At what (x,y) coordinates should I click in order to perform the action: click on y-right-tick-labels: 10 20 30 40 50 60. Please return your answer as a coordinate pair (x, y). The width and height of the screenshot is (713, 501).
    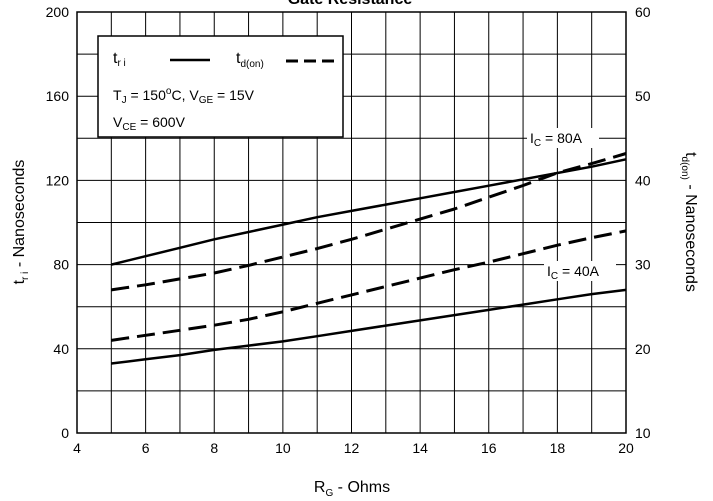
    Looking at the image, I should click on (643, 222).